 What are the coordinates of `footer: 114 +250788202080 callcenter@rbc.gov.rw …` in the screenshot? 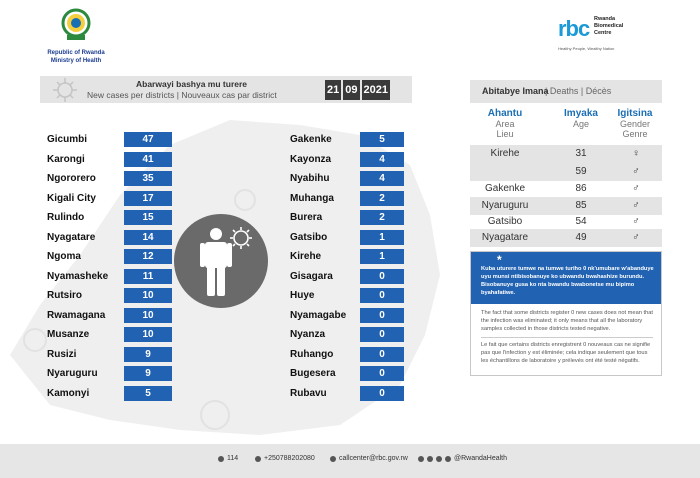 It's located at (350, 461).